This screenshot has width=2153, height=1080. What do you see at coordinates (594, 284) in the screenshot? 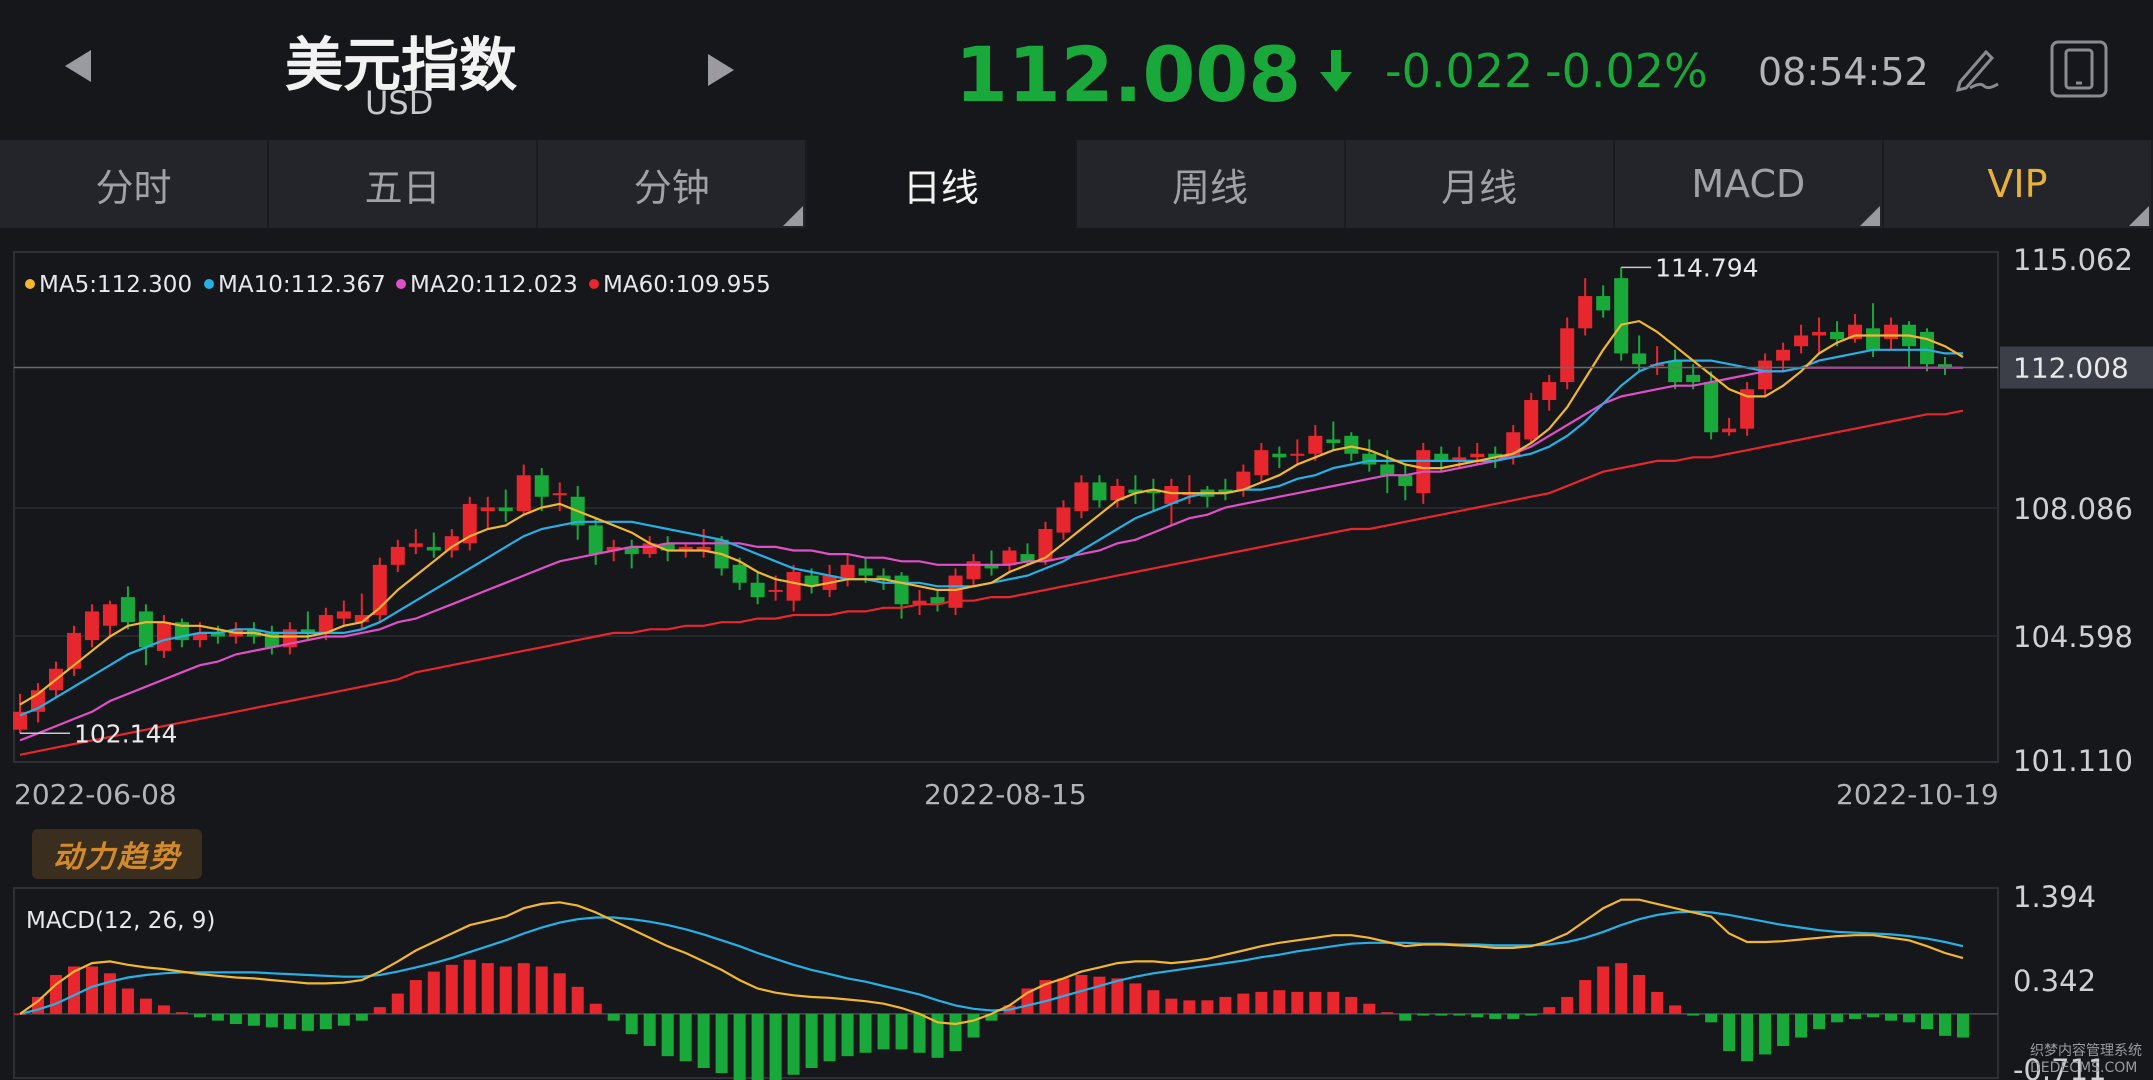
I see `ma60-legend-dot` at bounding box center [594, 284].